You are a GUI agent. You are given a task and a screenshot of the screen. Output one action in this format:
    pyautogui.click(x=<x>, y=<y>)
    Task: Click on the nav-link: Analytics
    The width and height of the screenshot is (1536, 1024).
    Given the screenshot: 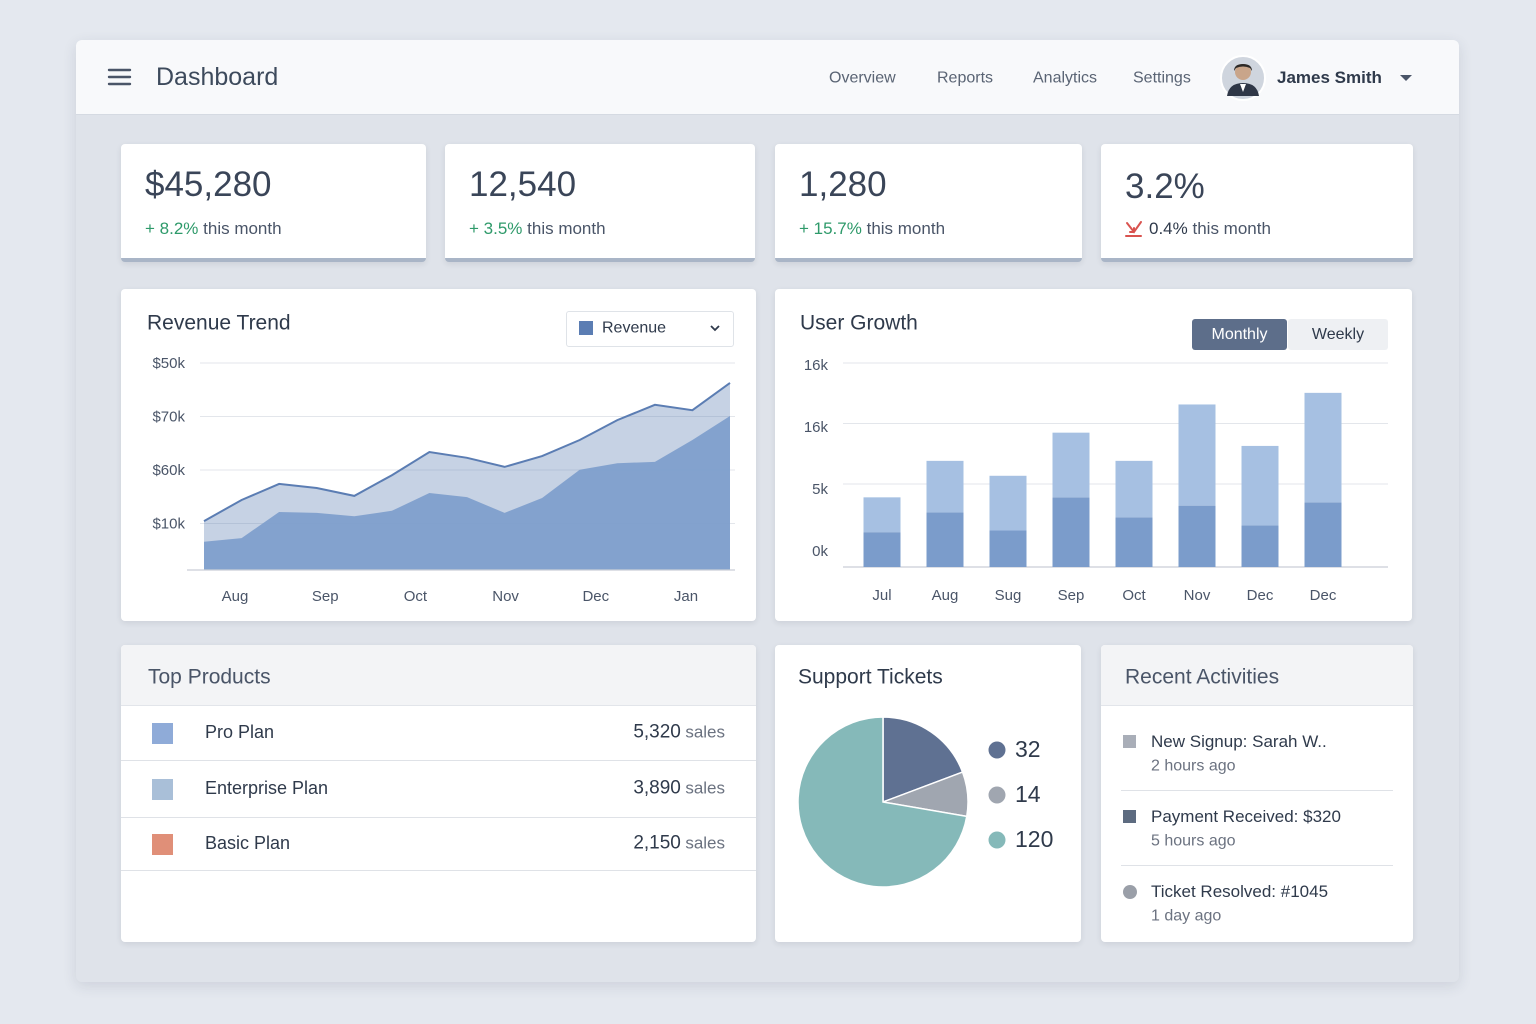 What is the action you would take?
    pyautogui.click(x=1065, y=78)
    